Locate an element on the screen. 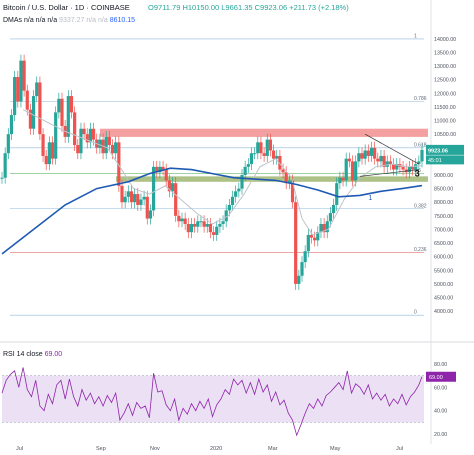 The height and width of the screenshot is (455, 474). trendline-lower is located at coordinates (389, 173).